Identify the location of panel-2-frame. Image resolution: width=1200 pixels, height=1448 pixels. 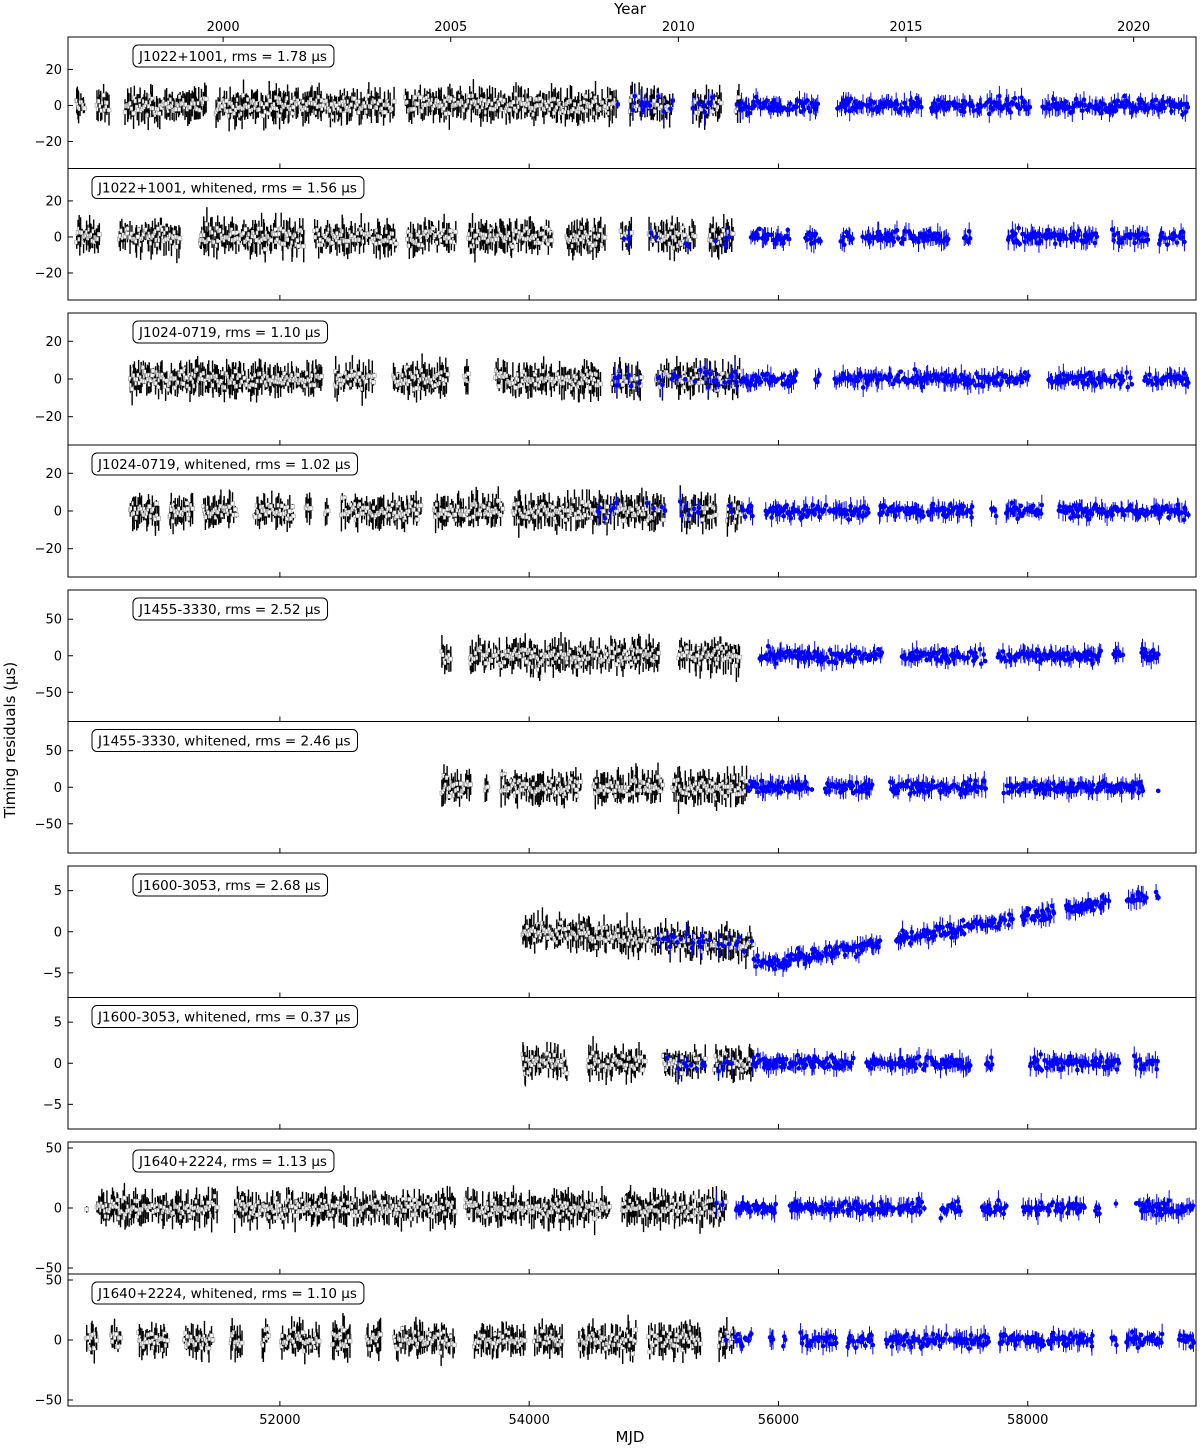
(632, 234).